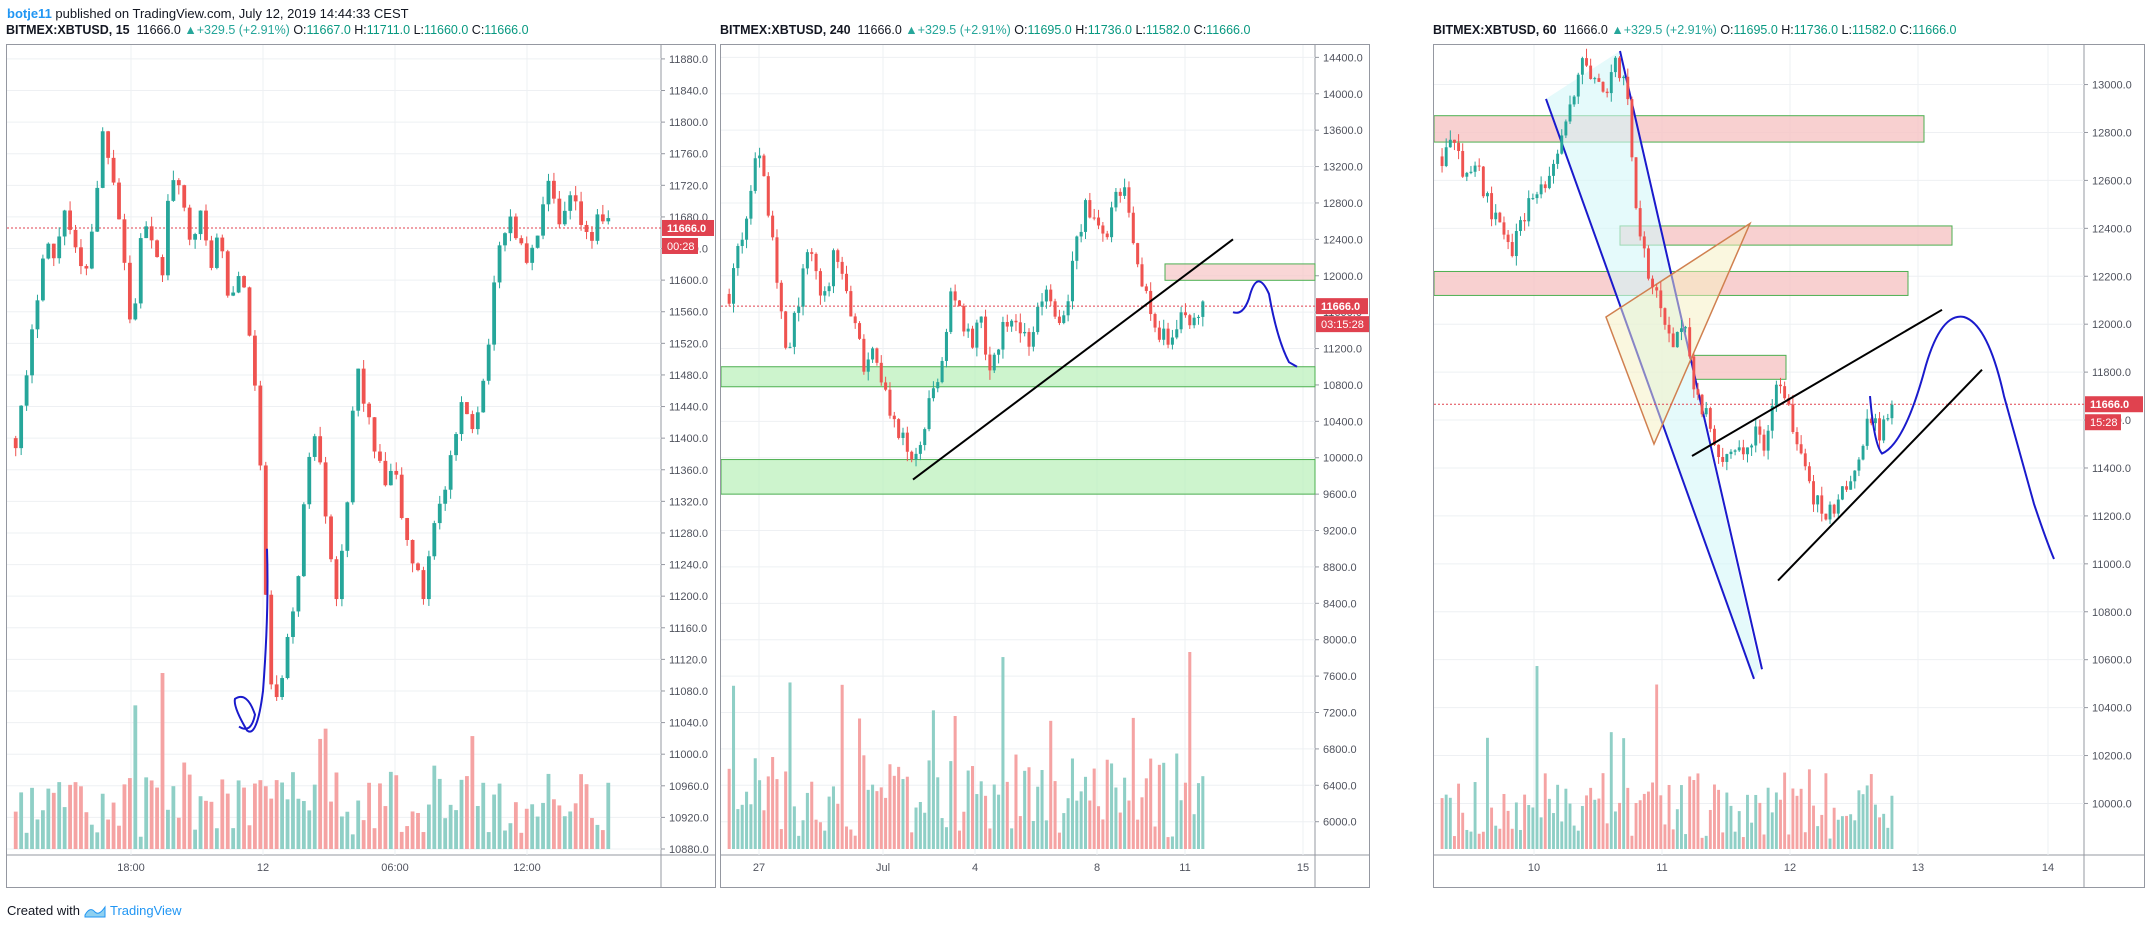 The width and height of the screenshot is (2147, 930). I want to click on y-tick-label: 7600.0, so click(1340, 677).